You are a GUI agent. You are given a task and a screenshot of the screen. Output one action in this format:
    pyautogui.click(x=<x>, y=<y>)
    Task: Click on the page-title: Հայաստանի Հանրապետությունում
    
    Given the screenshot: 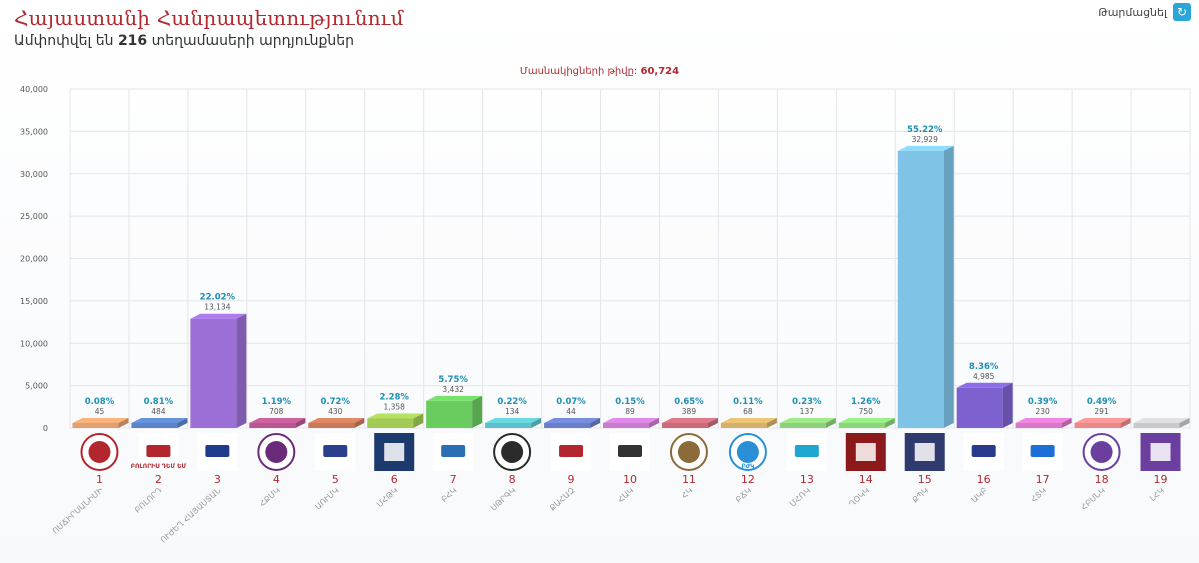 What is the action you would take?
    pyautogui.click(x=209, y=18)
    